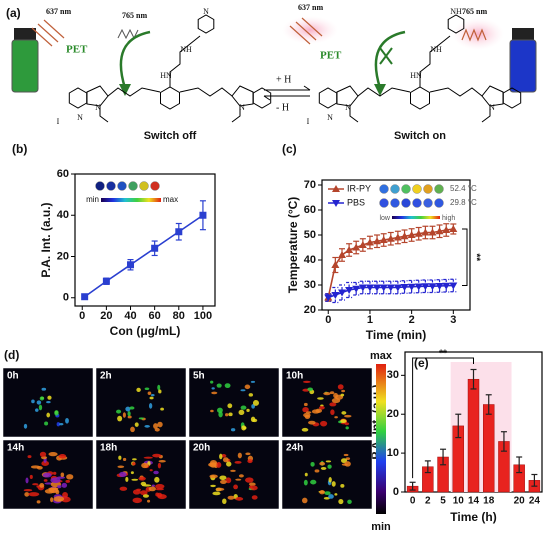 The height and width of the screenshot is (539, 550). What do you see at coordinates (282, 107) in the screenshot?
I see `reaction-label: - H` at bounding box center [282, 107].